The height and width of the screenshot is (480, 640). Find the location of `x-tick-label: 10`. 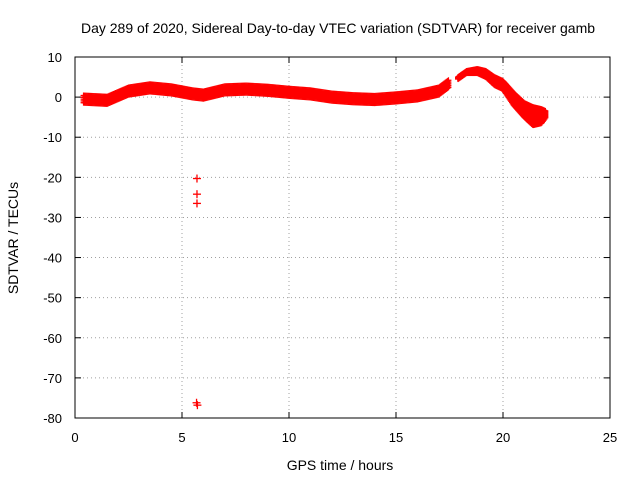

x-tick-label: 10 is located at coordinates (289, 437).